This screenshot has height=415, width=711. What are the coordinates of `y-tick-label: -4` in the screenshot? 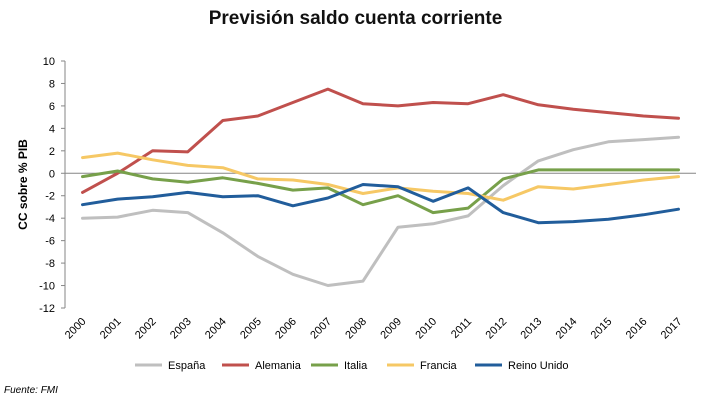 It's located at (50, 219).